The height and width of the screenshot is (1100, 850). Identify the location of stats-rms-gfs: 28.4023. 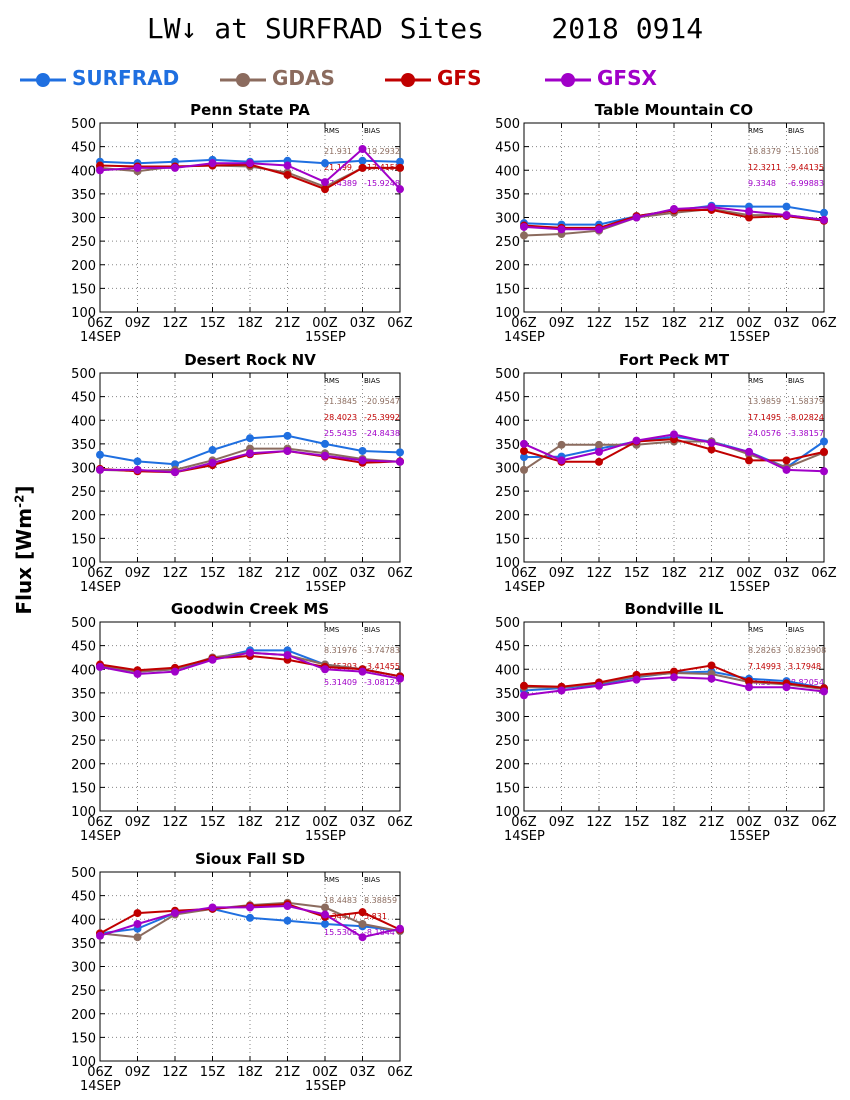
(340, 417).